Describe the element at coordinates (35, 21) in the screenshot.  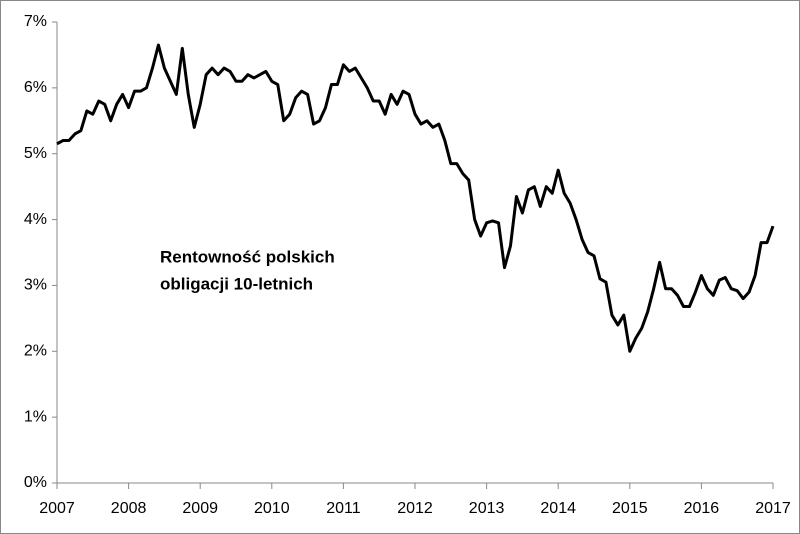
I see `y-tick-label: 7%` at that location.